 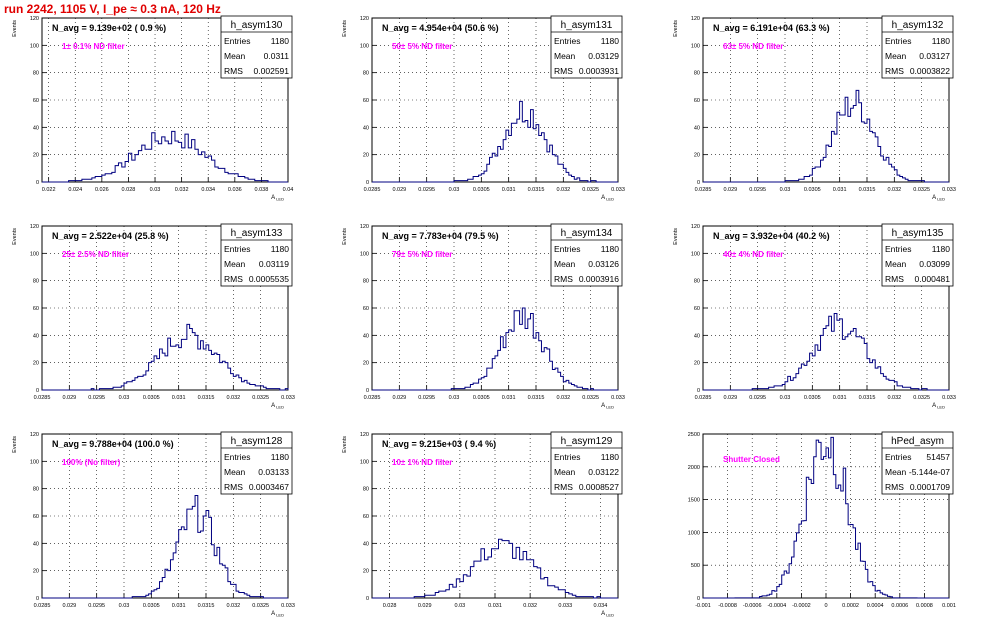 I want to click on x-tick-label: 0.0002, so click(x=850, y=606).